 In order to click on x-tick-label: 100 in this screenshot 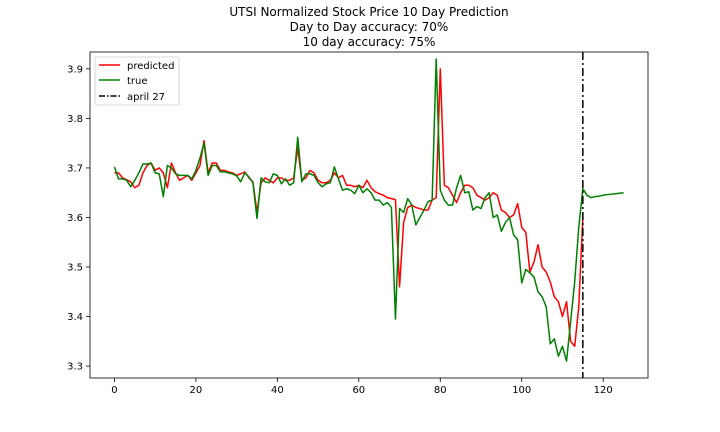, I will do `click(521, 390)`.